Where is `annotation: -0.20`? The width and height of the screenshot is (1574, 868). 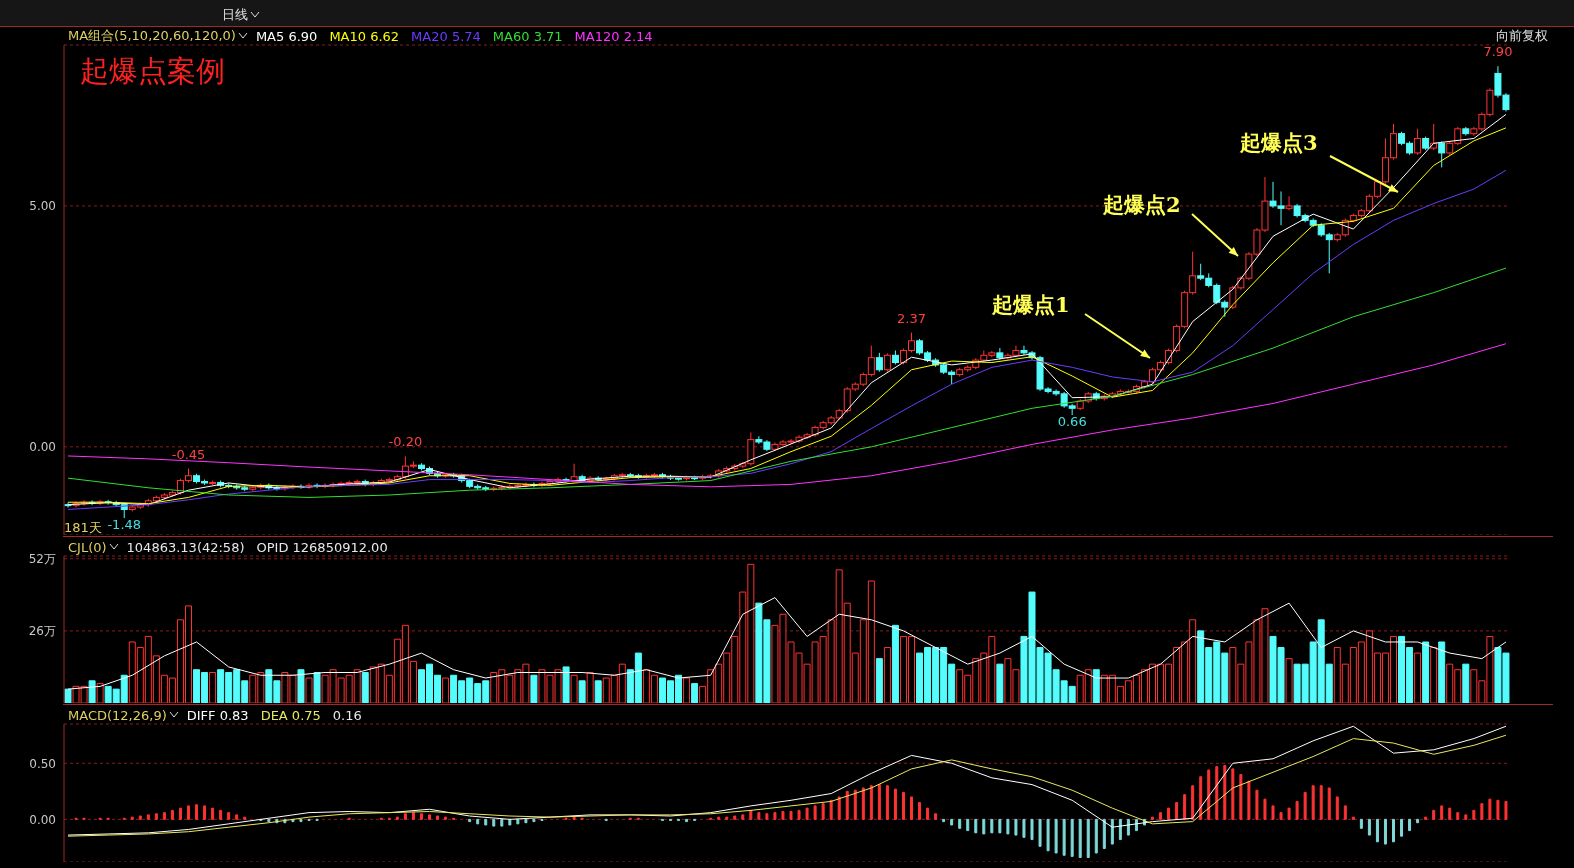
annotation: -0.20 is located at coordinates (405, 442).